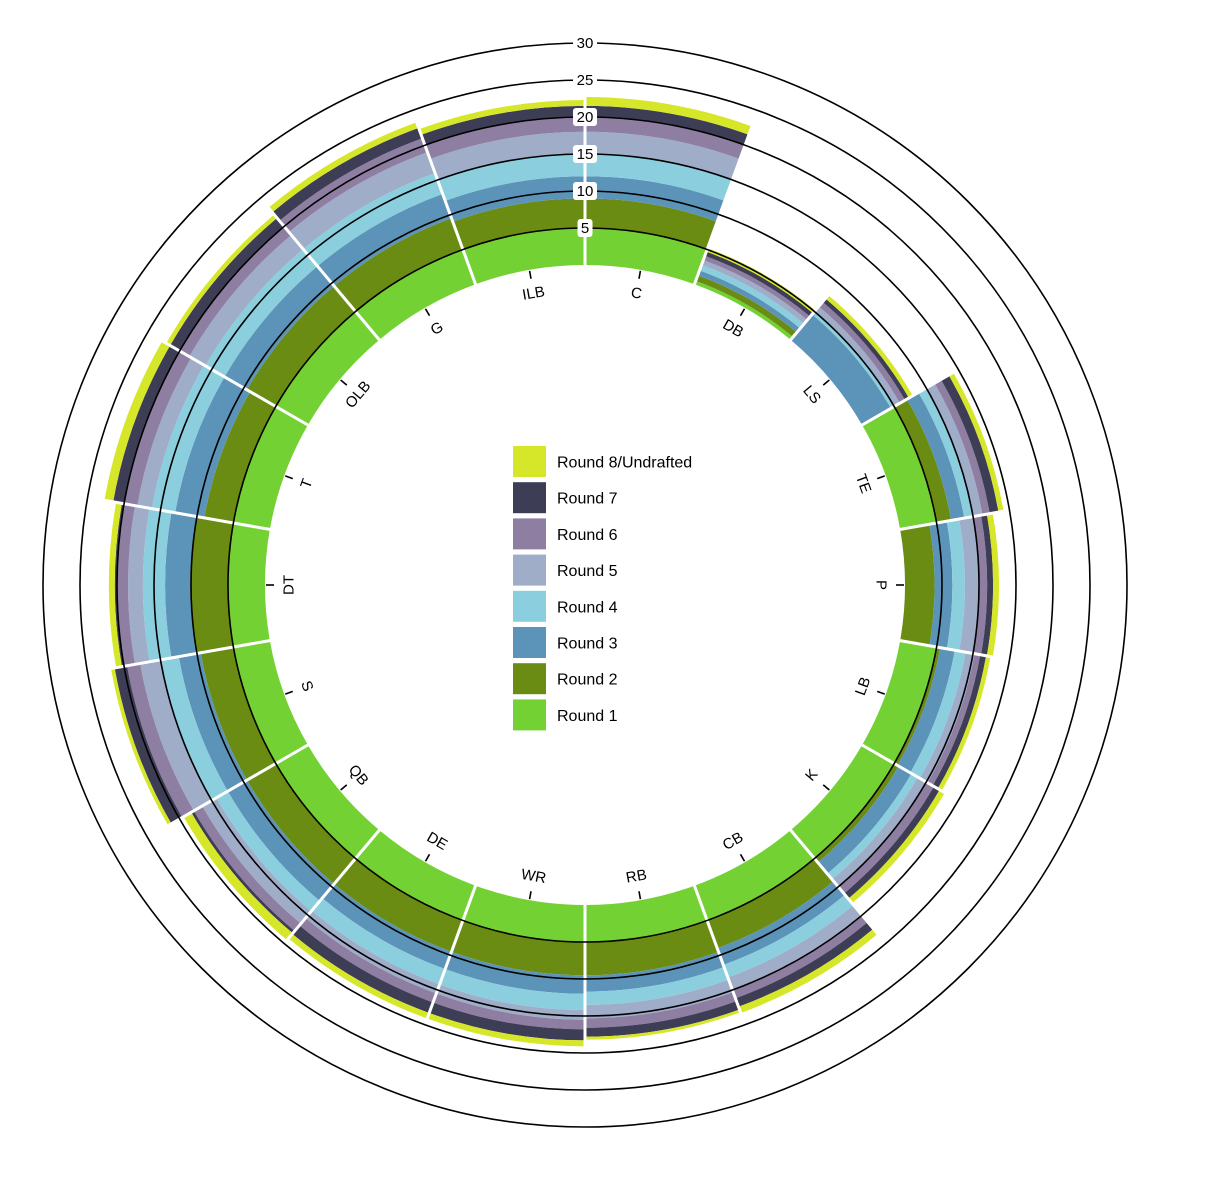 This screenshot has width=1208, height=1182. Describe the element at coordinates (533, 293) in the screenshot. I see `category-label-ilb: ILB` at that location.